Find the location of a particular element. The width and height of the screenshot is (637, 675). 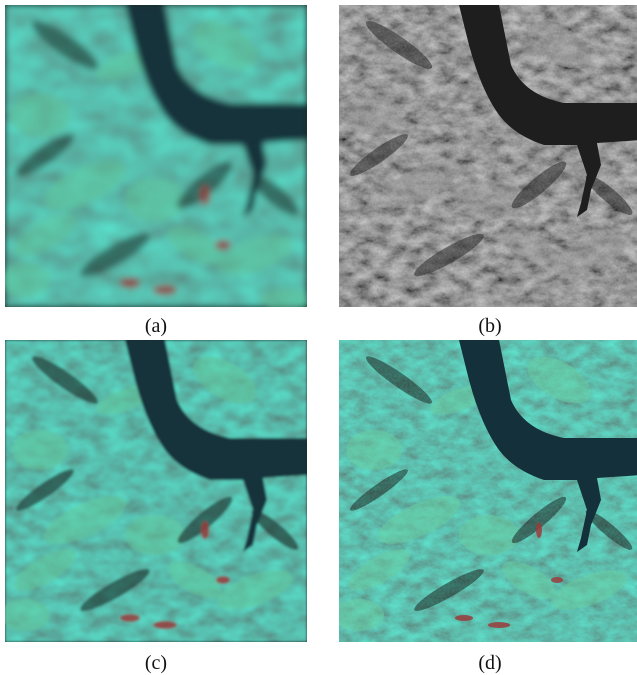

caption-b: (b) is located at coordinates (490, 326).